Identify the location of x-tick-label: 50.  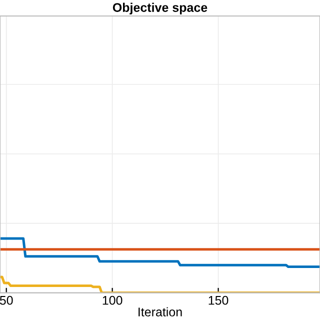
(6, 300).